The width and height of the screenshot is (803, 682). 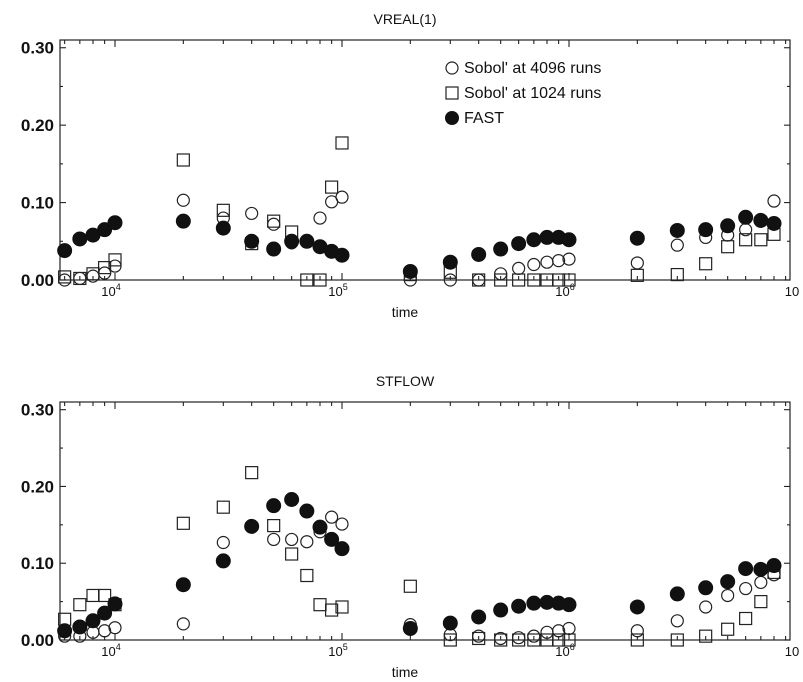 I want to click on x-tick-label: 10⁶, so click(x=564, y=650).